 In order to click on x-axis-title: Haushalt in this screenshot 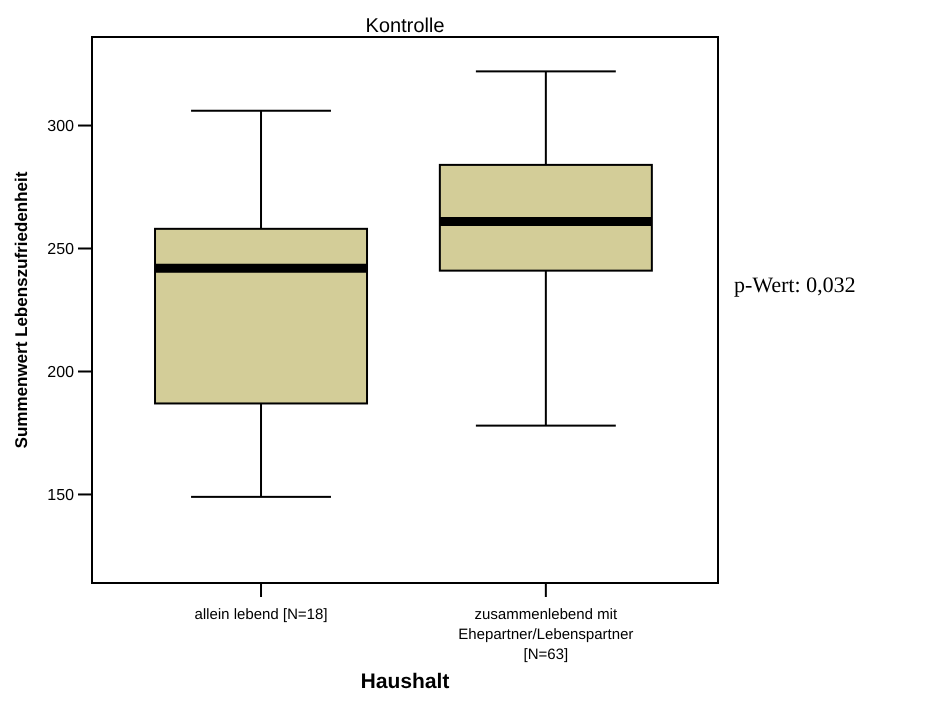, I will do `click(405, 681)`.